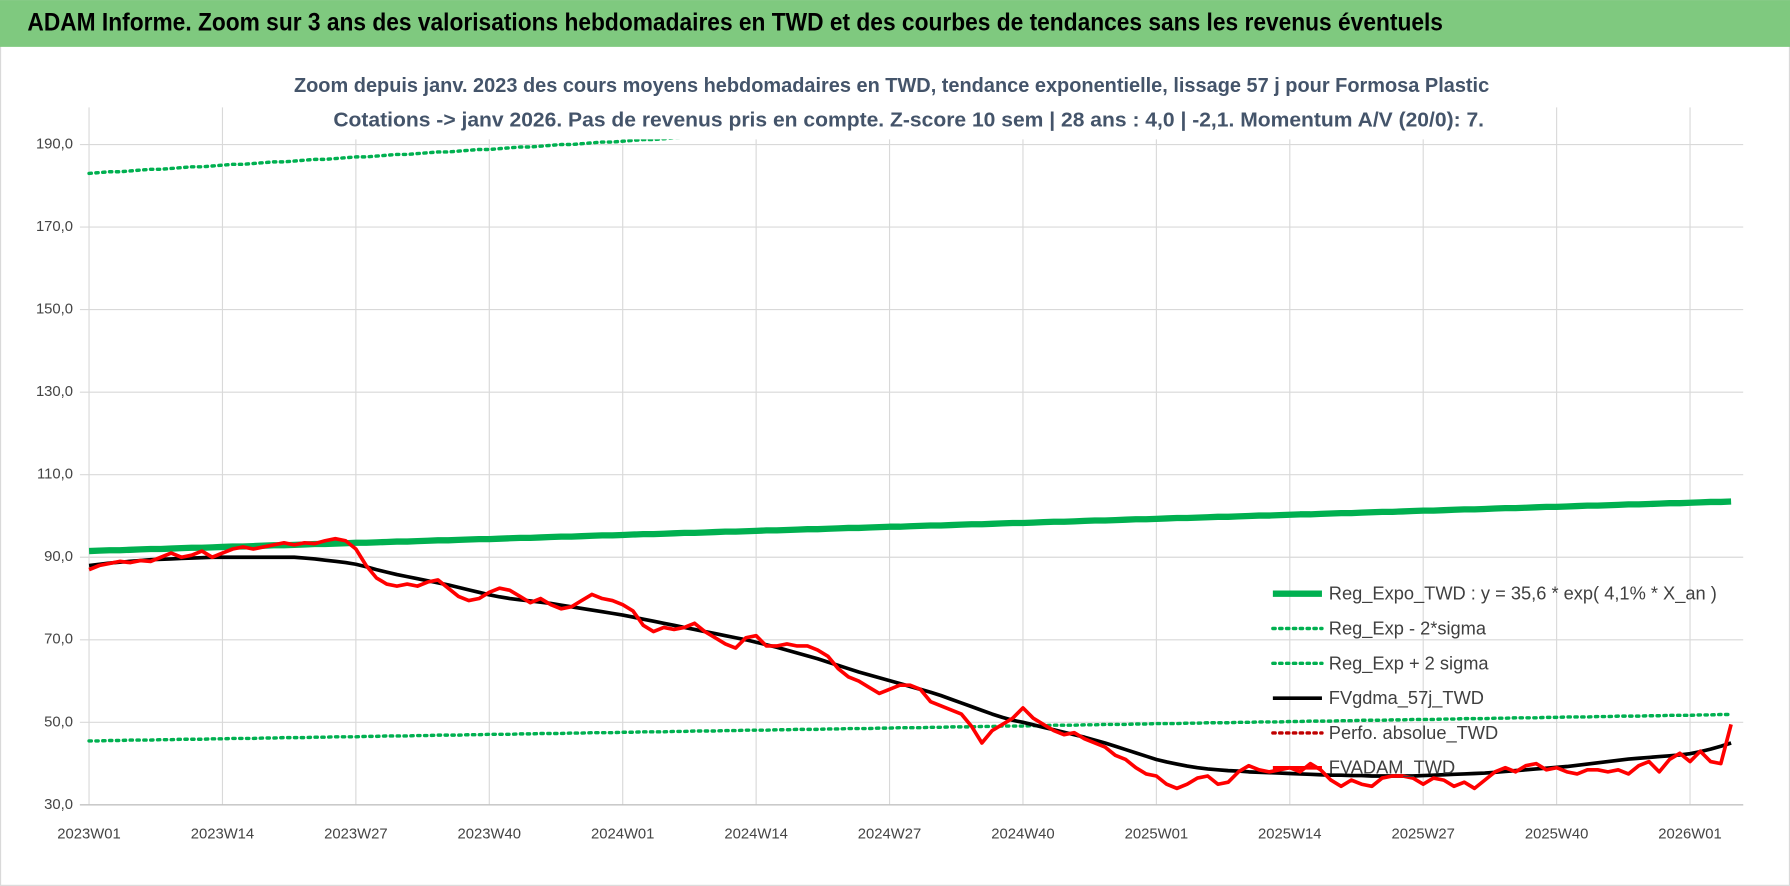 This screenshot has height=886, width=1790. Describe the element at coordinates (1156, 834) in the screenshot. I see `x-tick-label: 2025W01` at that location.